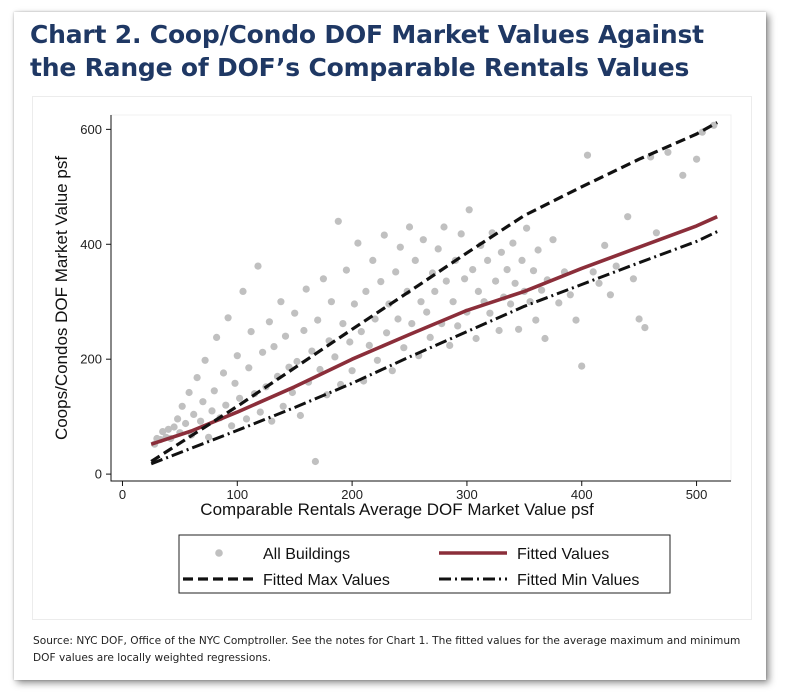 Image resolution: width=786 pixels, height=700 pixels. What do you see at coordinates (122, 494) in the screenshot?
I see `x-tick-label: 0` at bounding box center [122, 494].